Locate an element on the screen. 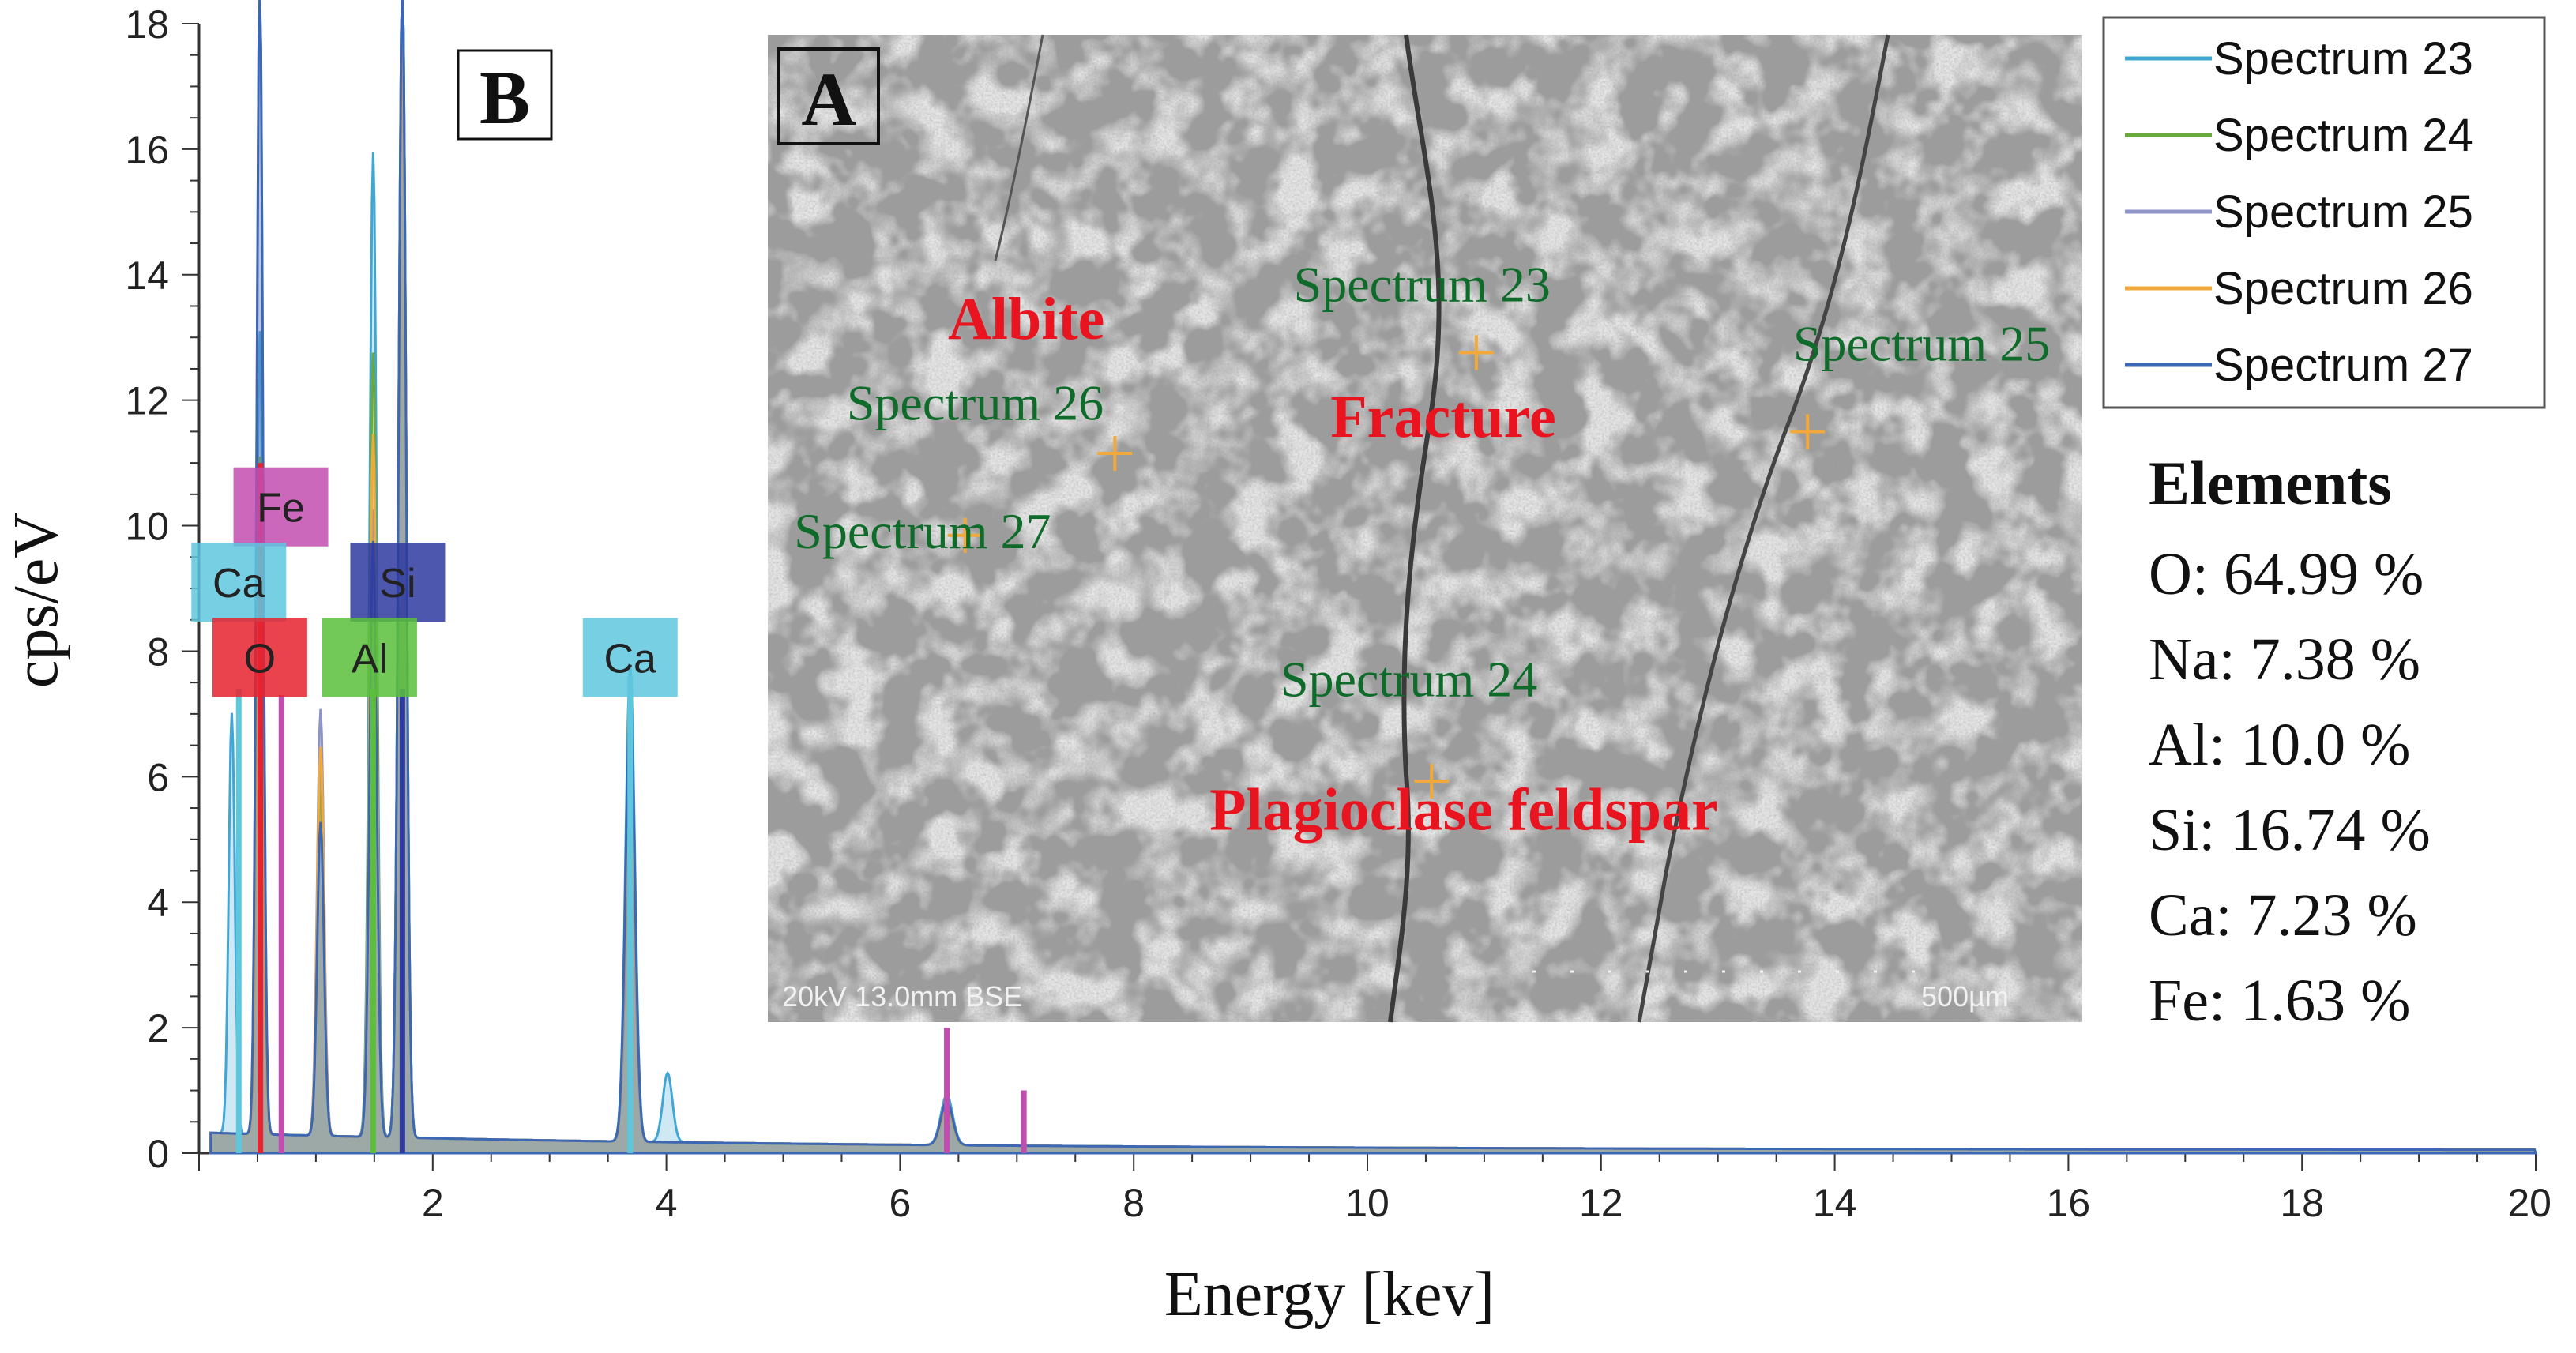 This screenshot has height=1353, width=2576. sem-acquisition-info: 20kV 13.0mm BSE is located at coordinates (902, 997).